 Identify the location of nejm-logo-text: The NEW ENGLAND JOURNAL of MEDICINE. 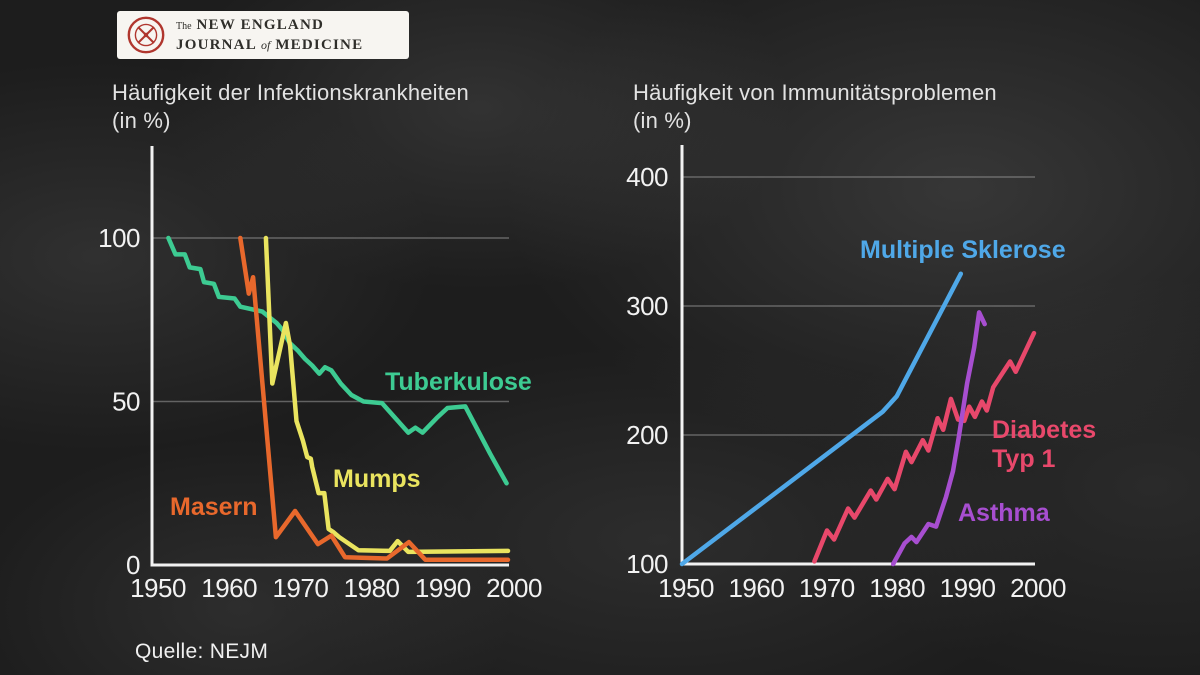
(269, 35).